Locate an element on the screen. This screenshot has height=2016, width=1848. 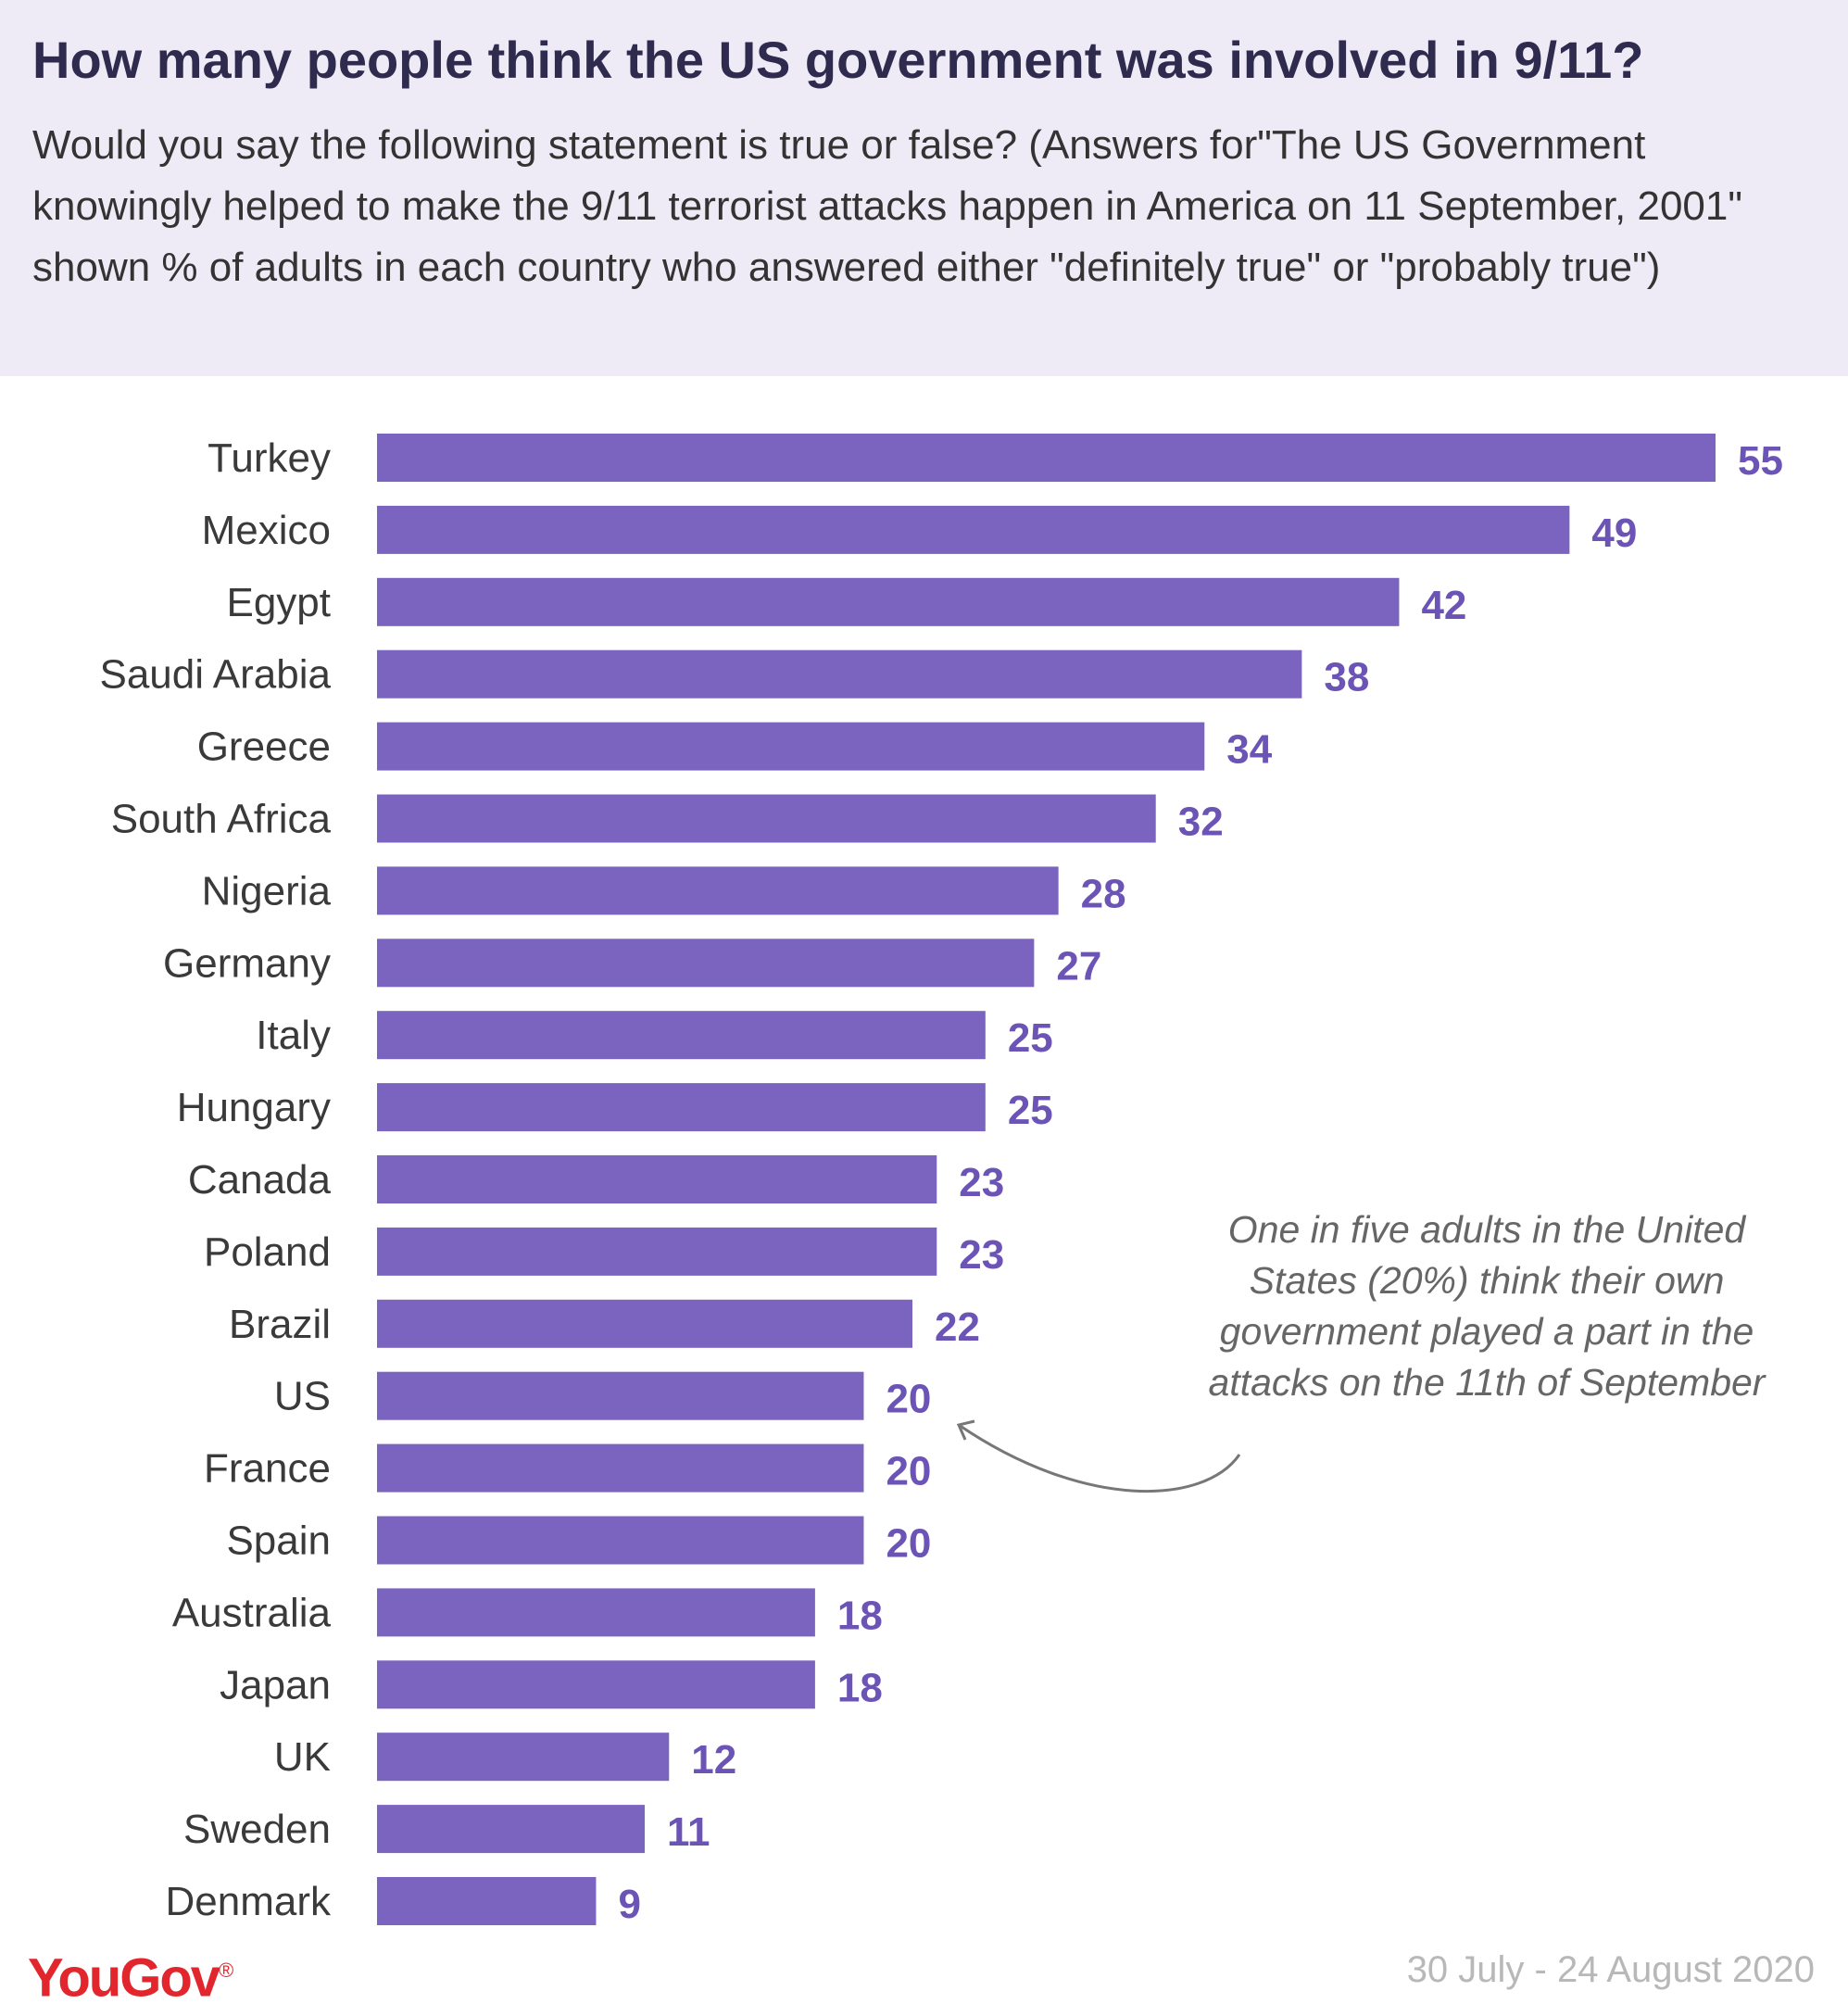
logo-text: YouGov is located at coordinates (124, 1978).